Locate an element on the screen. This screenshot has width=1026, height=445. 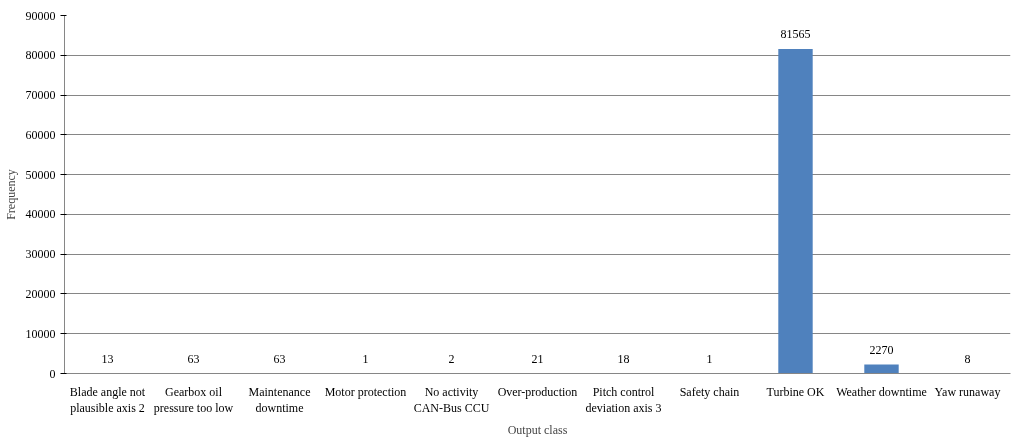
data-label: 21 is located at coordinates (537, 358).